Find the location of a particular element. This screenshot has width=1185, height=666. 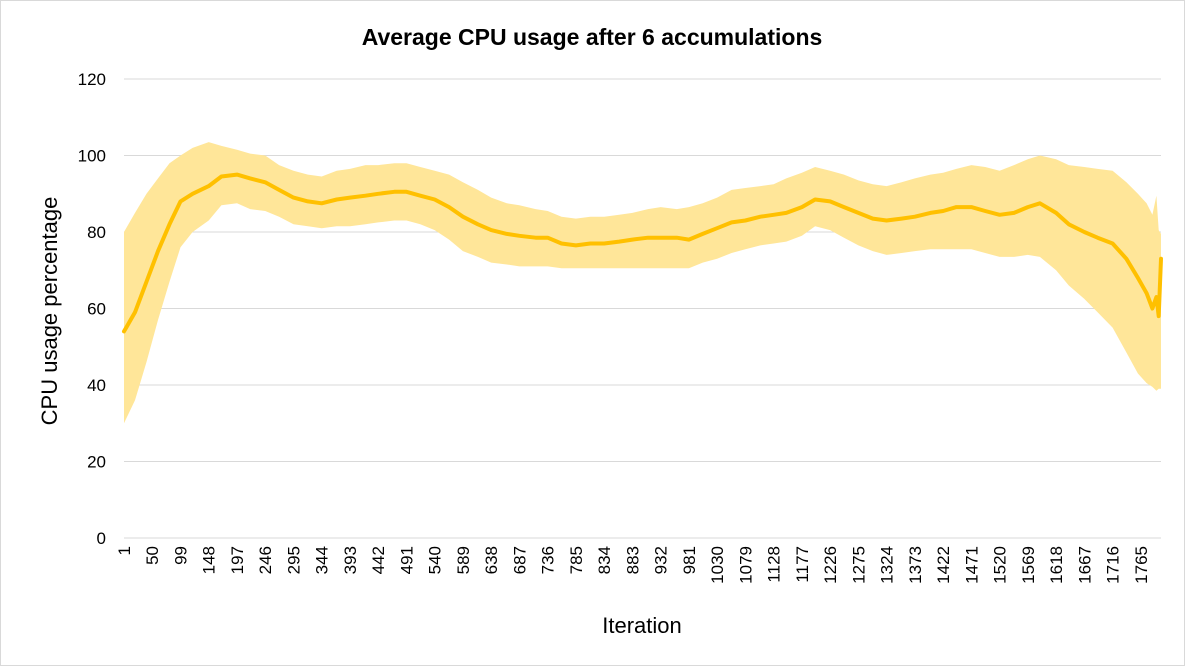

y-tick-label: 40 is located at coordinates (96, 385).